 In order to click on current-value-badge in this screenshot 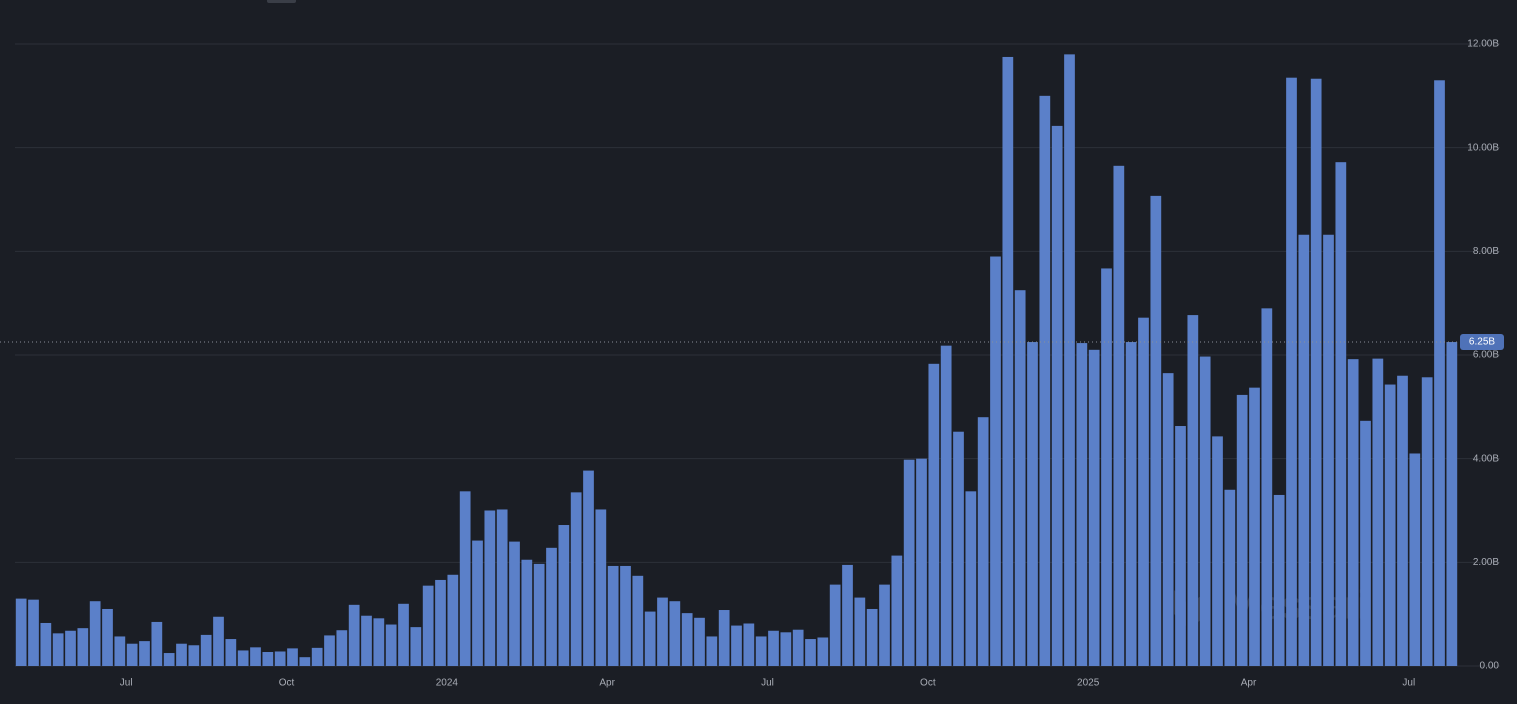, I will do `click(1482, 342)`.